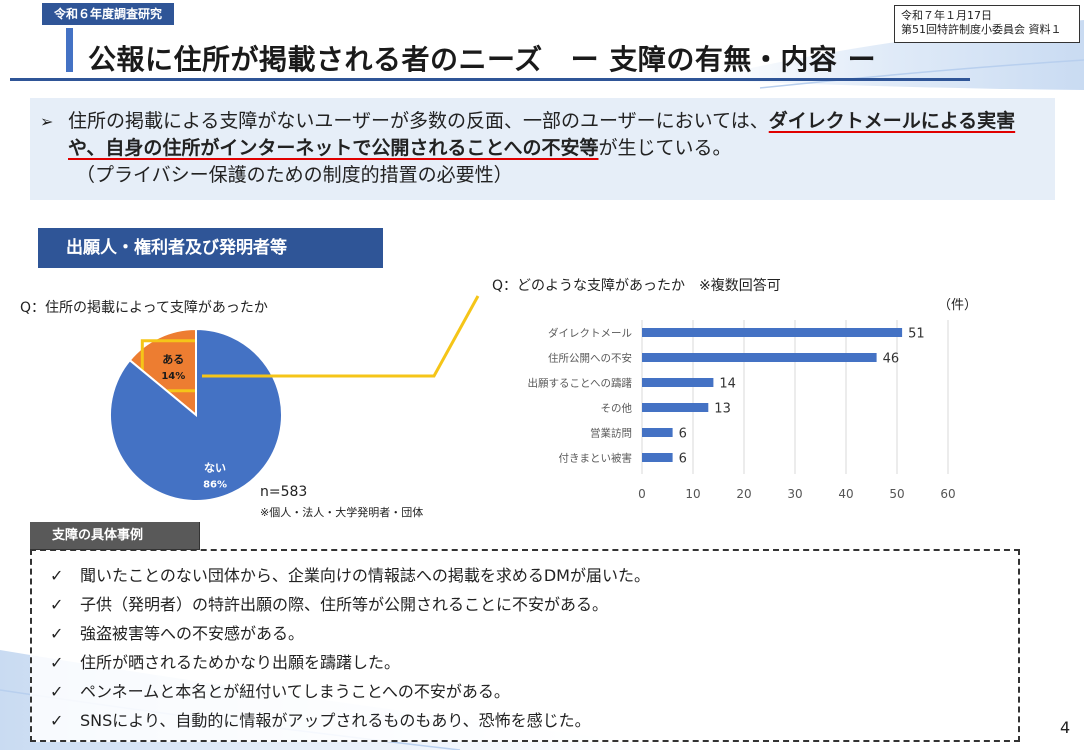 This screenshot has height=750, width=1084. What do you see at coordinates (108, 14) in the screenshot?
I see `research-tag: 令和６年度調査研究` at bounding box center [108, 14].